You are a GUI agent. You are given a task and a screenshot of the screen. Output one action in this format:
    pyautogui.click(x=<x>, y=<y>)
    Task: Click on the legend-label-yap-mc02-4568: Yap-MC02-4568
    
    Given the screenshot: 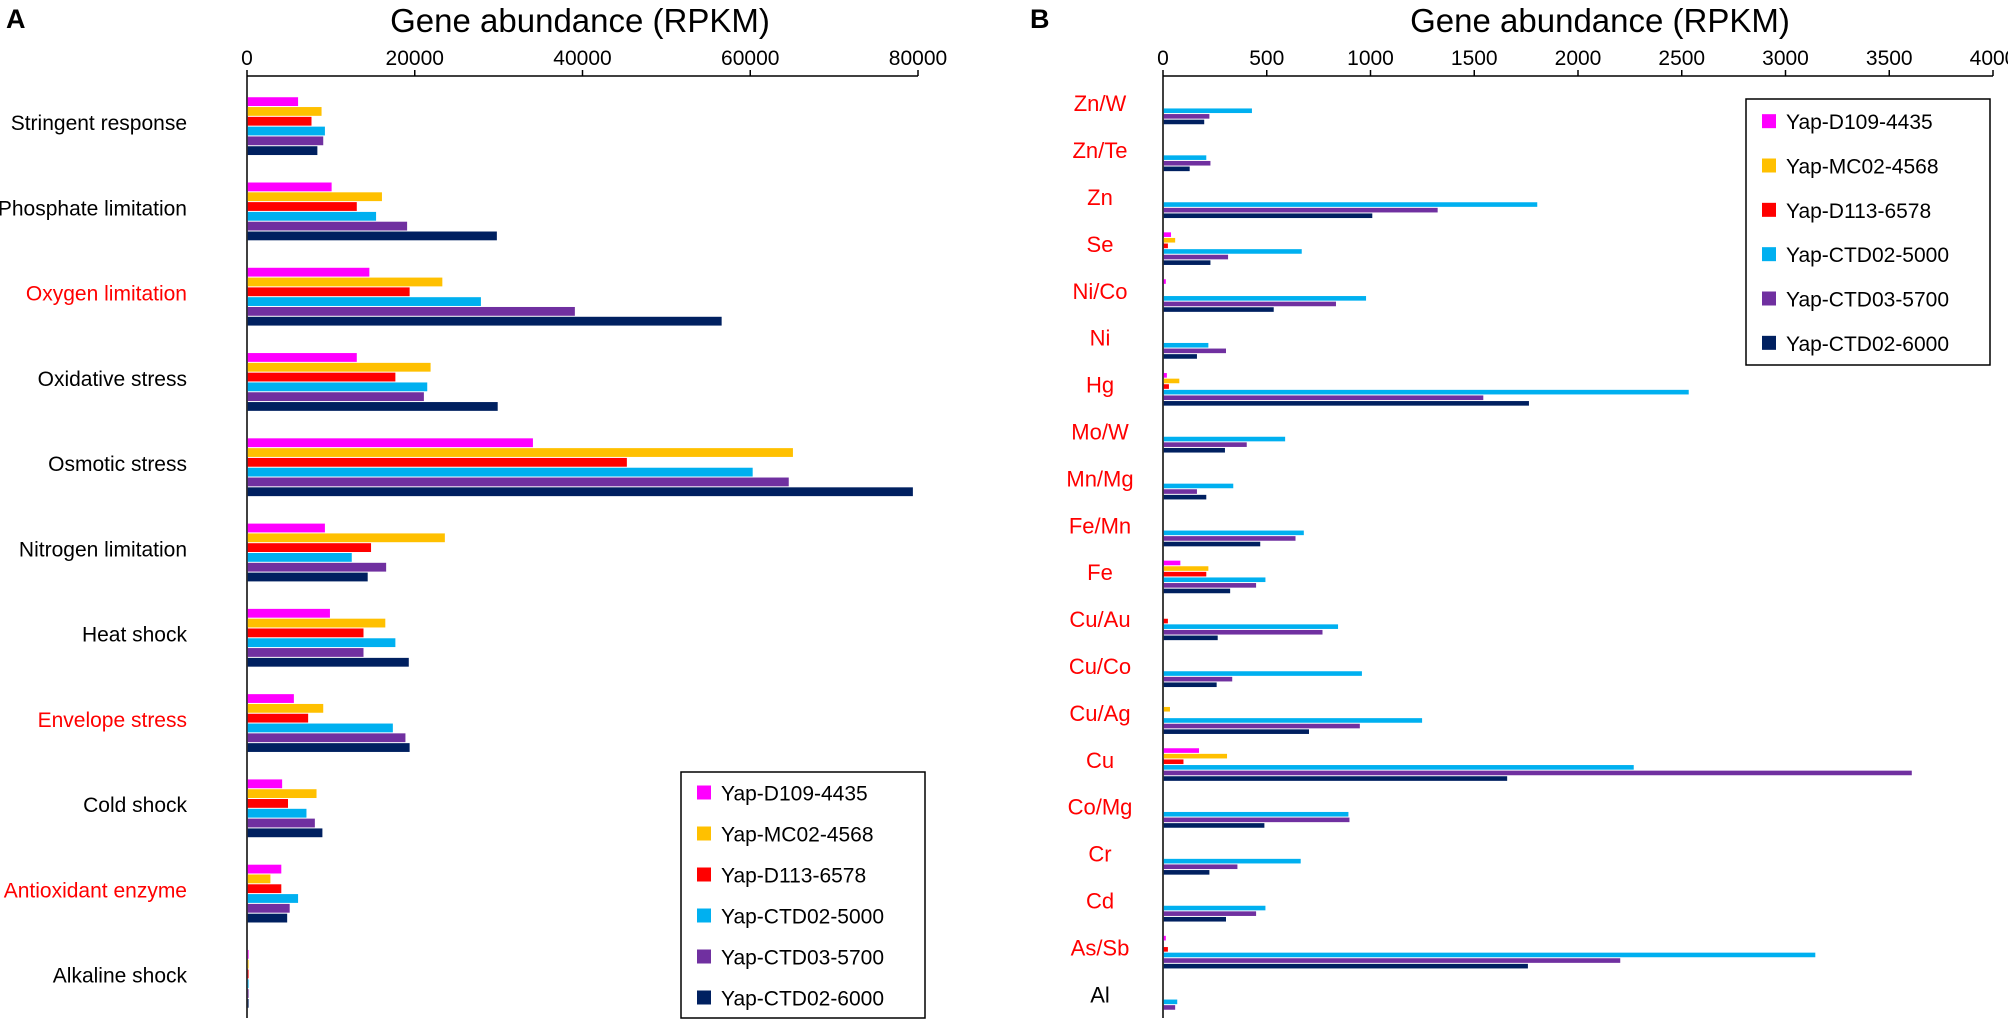 What is the action you would take?
    pyautogui.click(x=797, y=835)
    